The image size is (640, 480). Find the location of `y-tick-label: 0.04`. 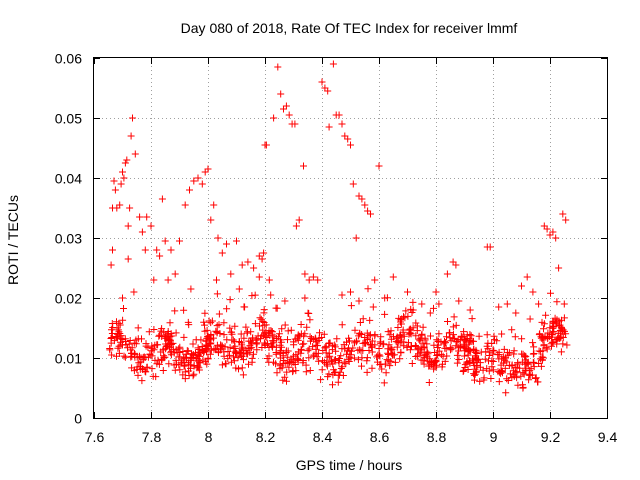

y-tick-label: 0.04 is located at coordinates (68, 179).